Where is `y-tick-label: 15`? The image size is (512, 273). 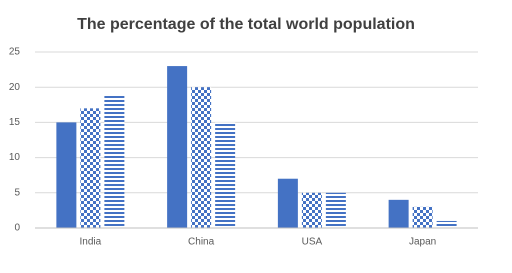 y-tick-label: 15 is located at coordinates (15, 122).